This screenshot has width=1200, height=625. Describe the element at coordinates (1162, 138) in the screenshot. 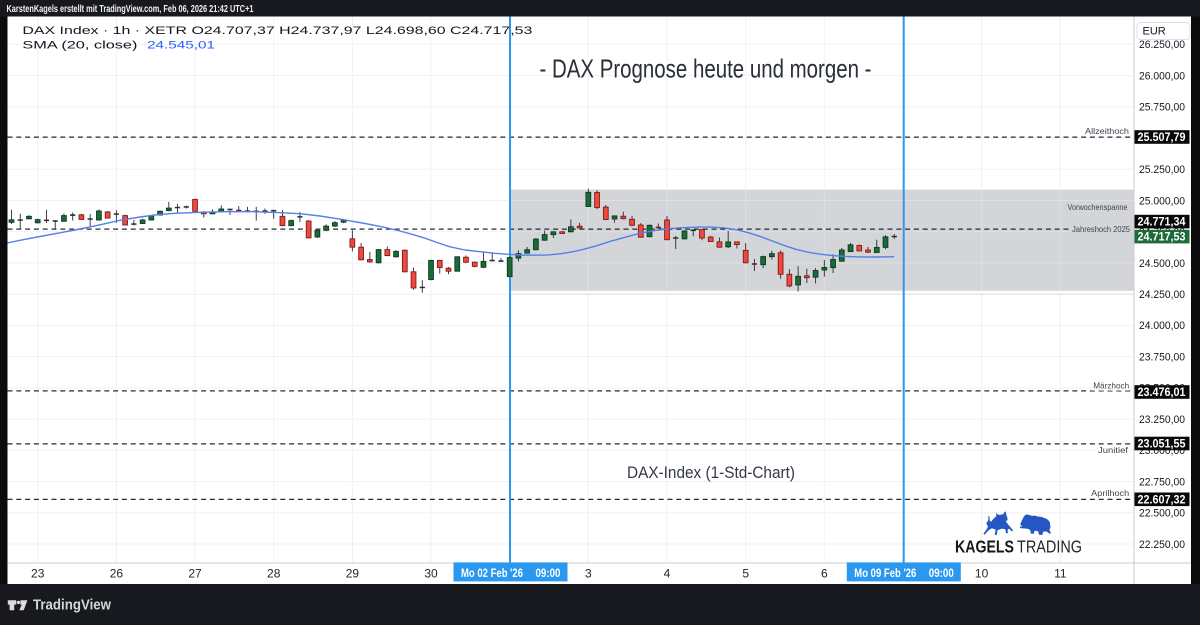

I see `svg-text: 25.507,79` at that location.